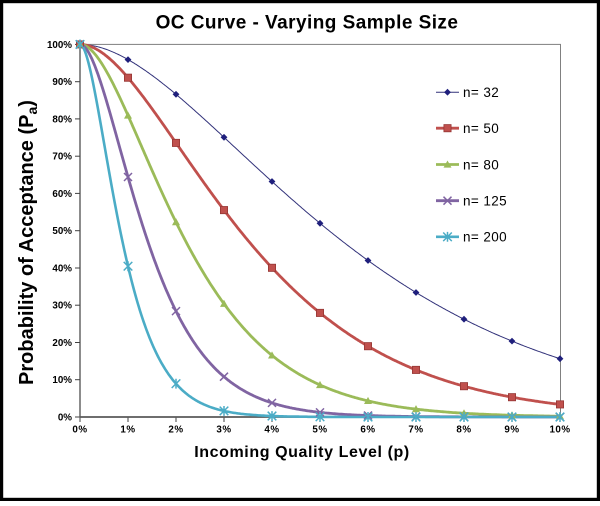 This screenshot has width=600, height=506. I want to click on svg-text: 90%, so click(62, 82).